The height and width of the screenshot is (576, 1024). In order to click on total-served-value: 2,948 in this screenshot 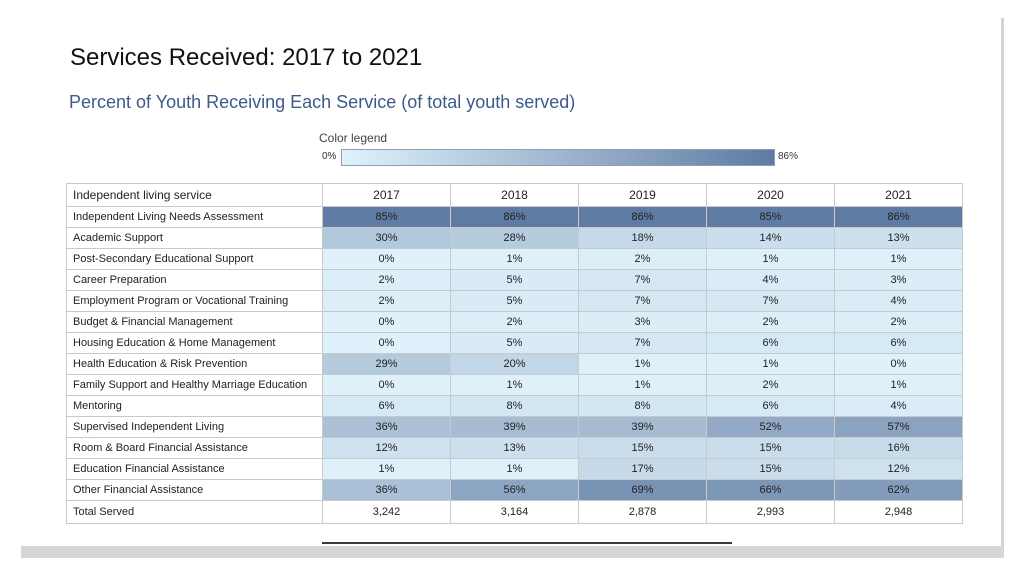, I will do `click(898, 512)`.